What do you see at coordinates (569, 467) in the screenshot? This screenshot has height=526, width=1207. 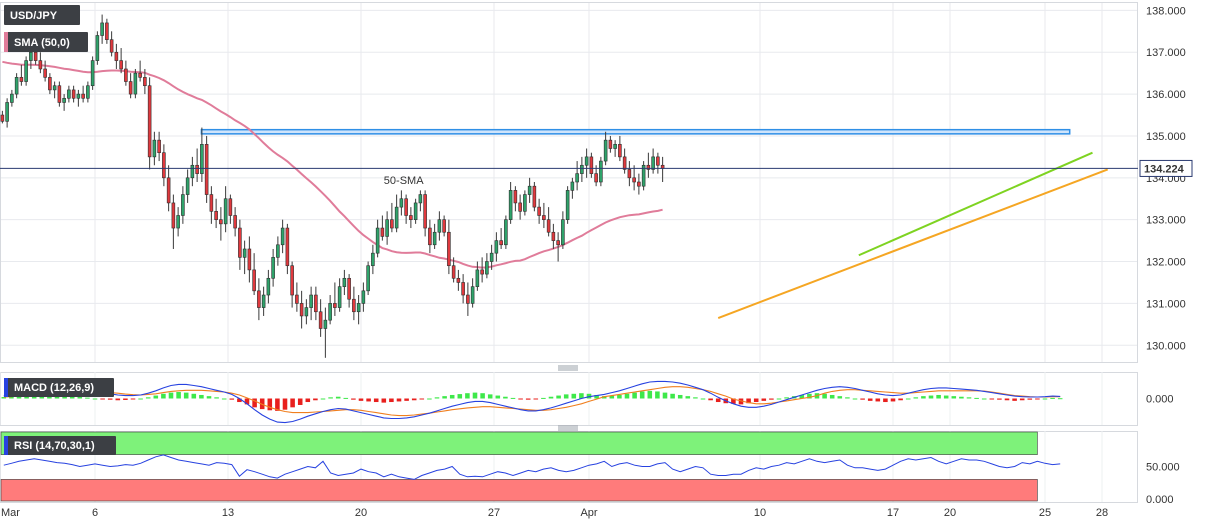 I see `rsi-panel` at bounding box center [569, 467].